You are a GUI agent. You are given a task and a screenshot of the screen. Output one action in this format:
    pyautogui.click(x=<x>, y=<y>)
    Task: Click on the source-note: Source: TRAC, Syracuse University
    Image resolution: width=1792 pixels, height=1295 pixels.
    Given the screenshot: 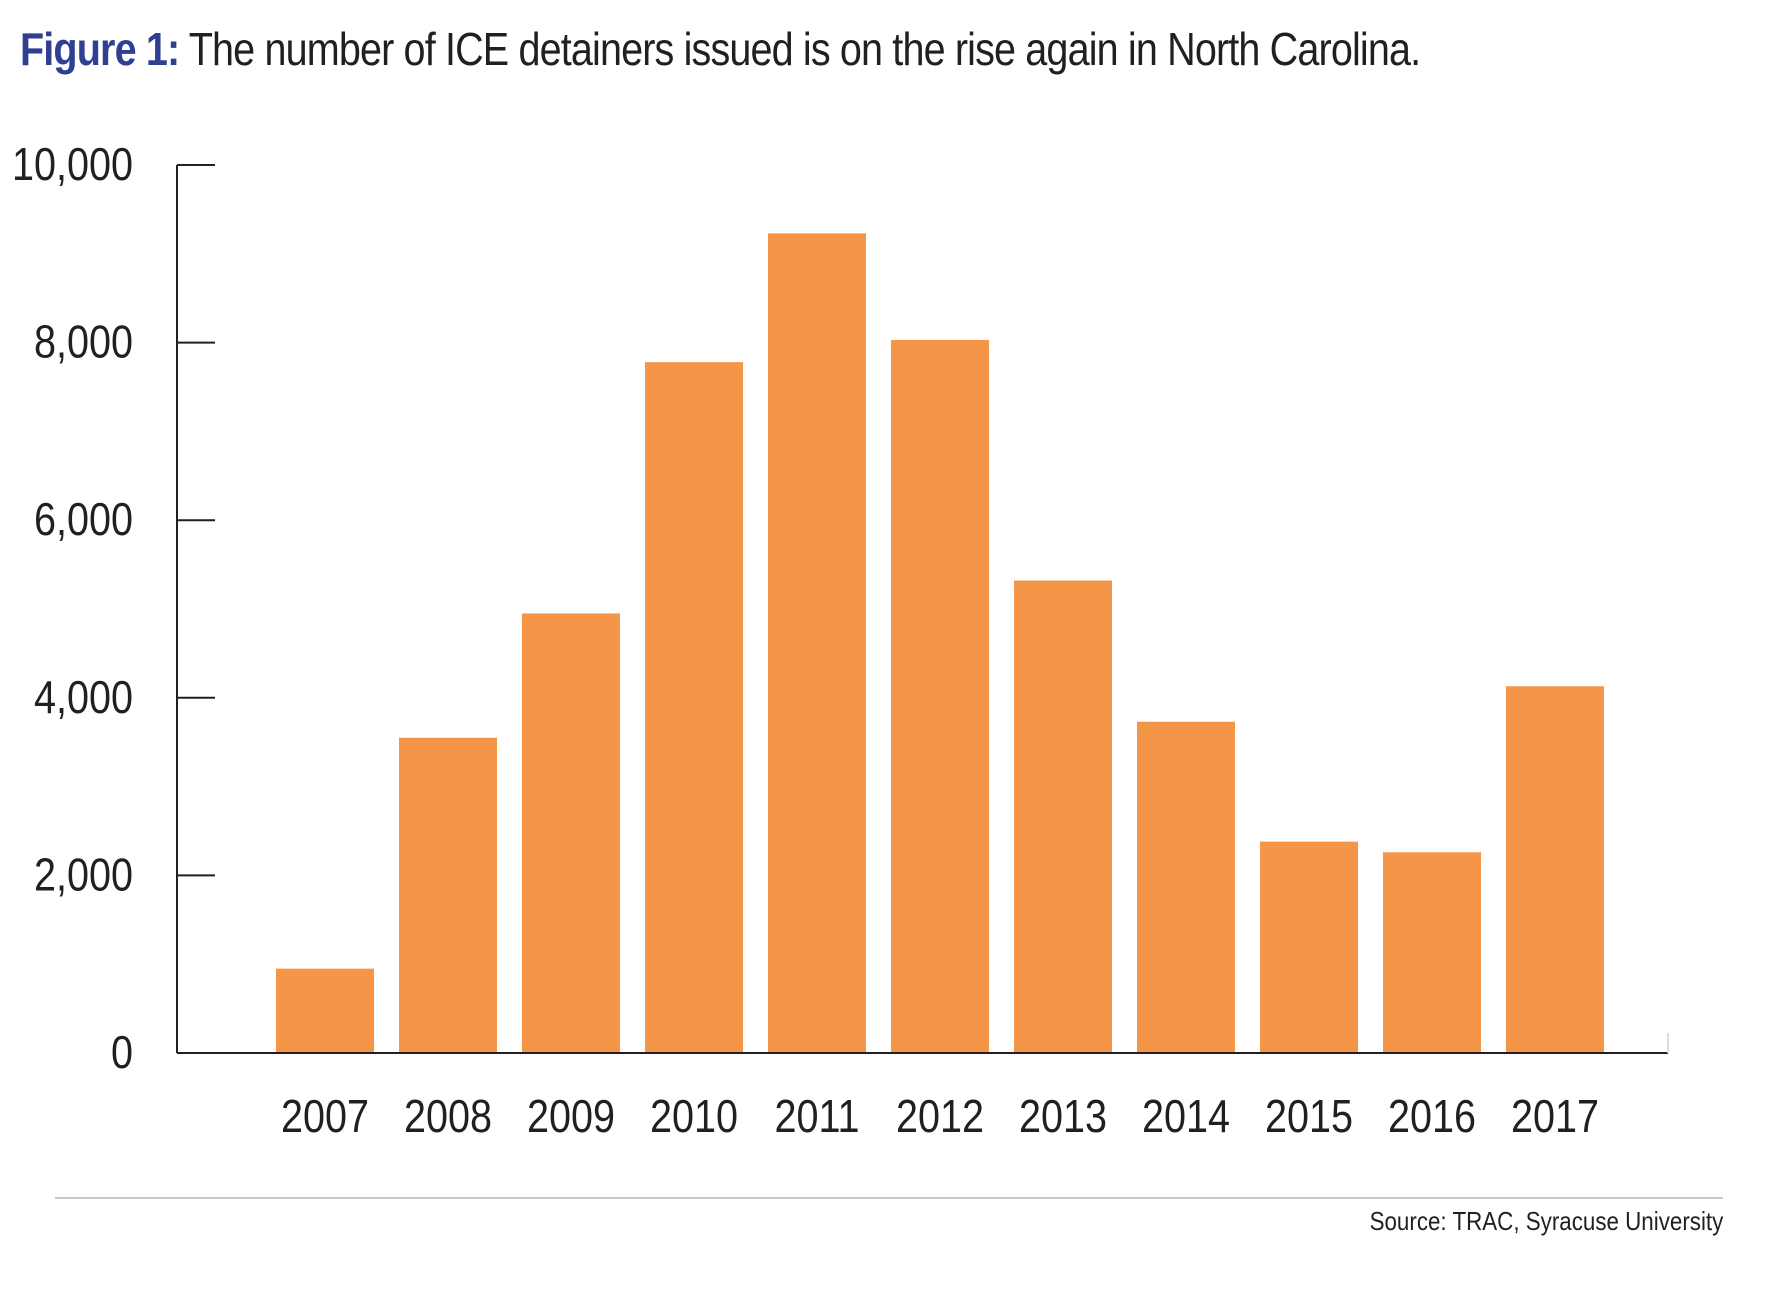 What is the action you would take?
    pyautogui.click(x=1546, y=1221)
    